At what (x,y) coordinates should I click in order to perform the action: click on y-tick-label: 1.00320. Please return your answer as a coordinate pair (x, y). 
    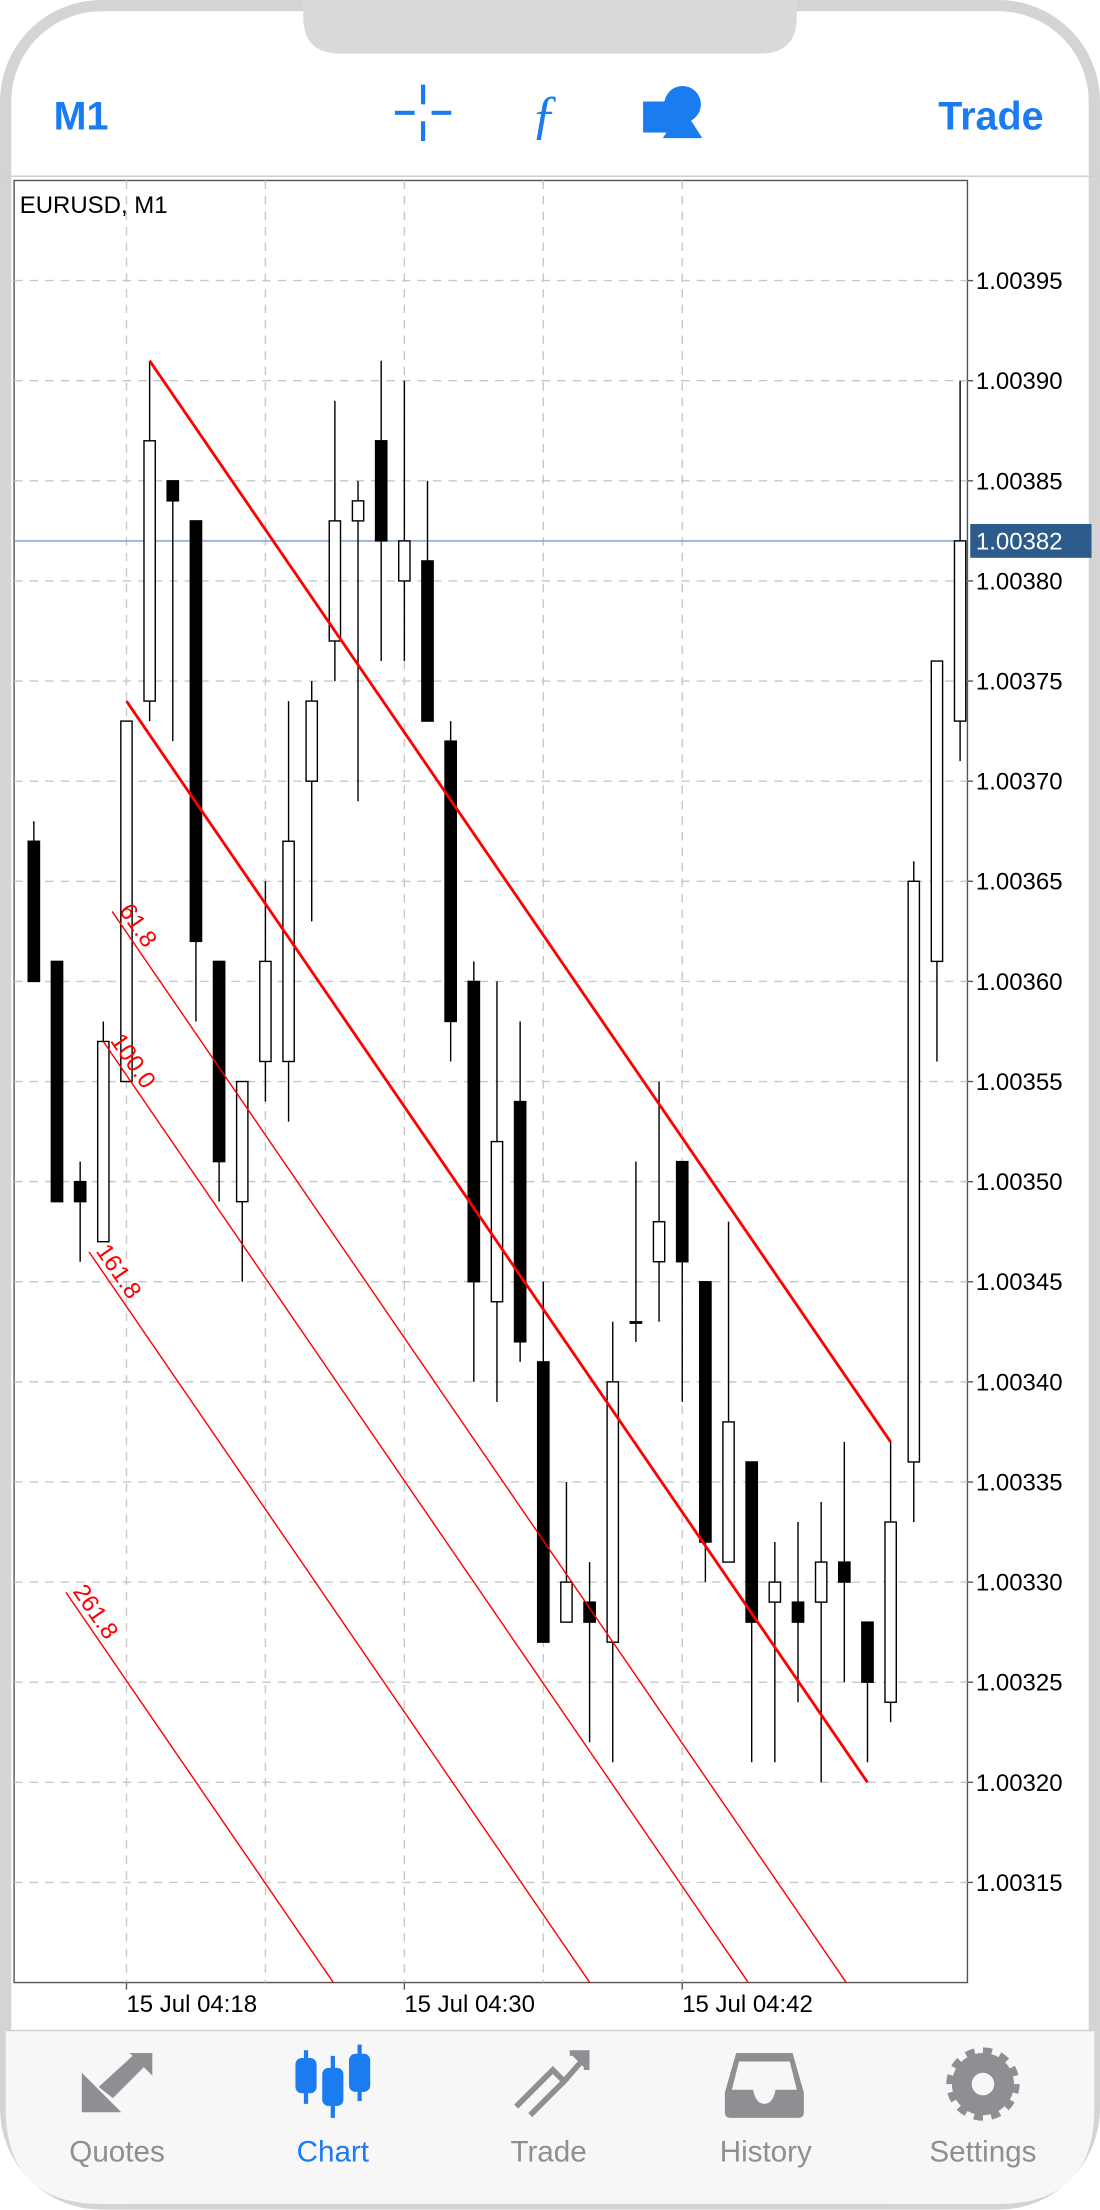
    Looking at the image, I should click on (1019, 1783).